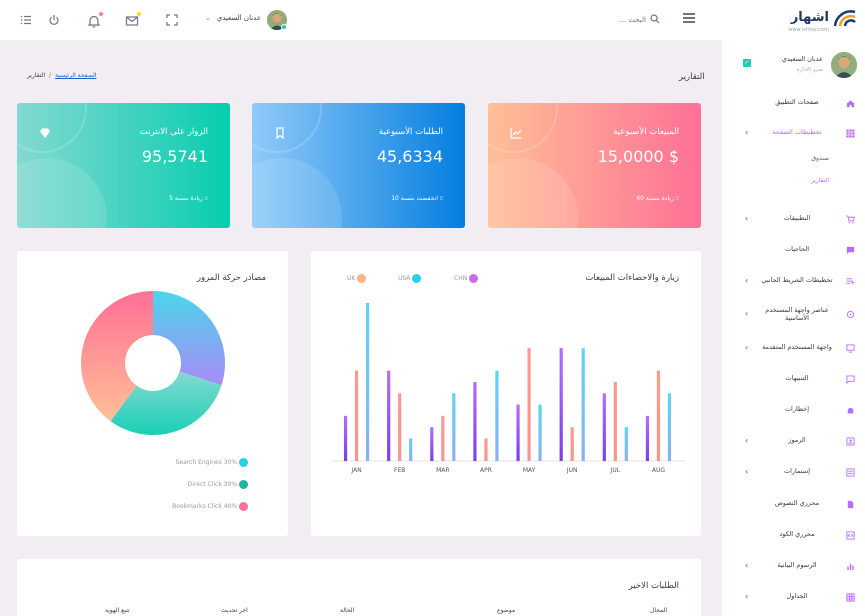  I want to click on breadcrumb-home-link: الصفحة الرئيسية, so click(76, 75).